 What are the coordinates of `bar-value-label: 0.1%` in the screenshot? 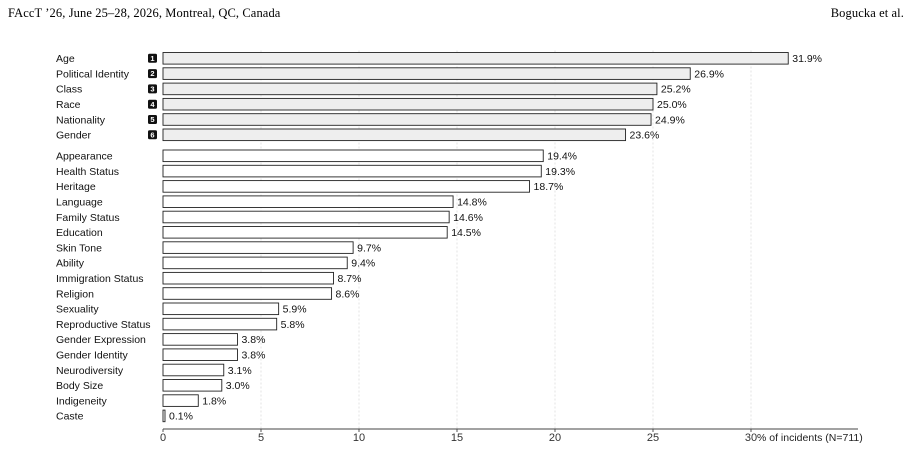 It's located at (181, 417).